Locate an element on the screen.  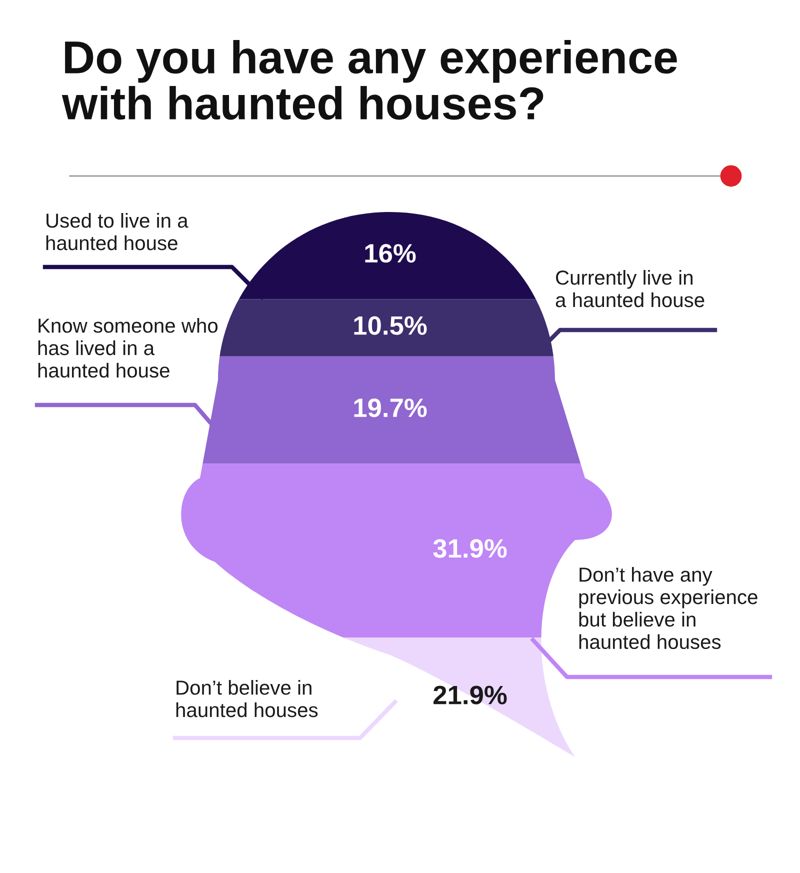
data-label: 19.7% is located at coordinates (390, 408).